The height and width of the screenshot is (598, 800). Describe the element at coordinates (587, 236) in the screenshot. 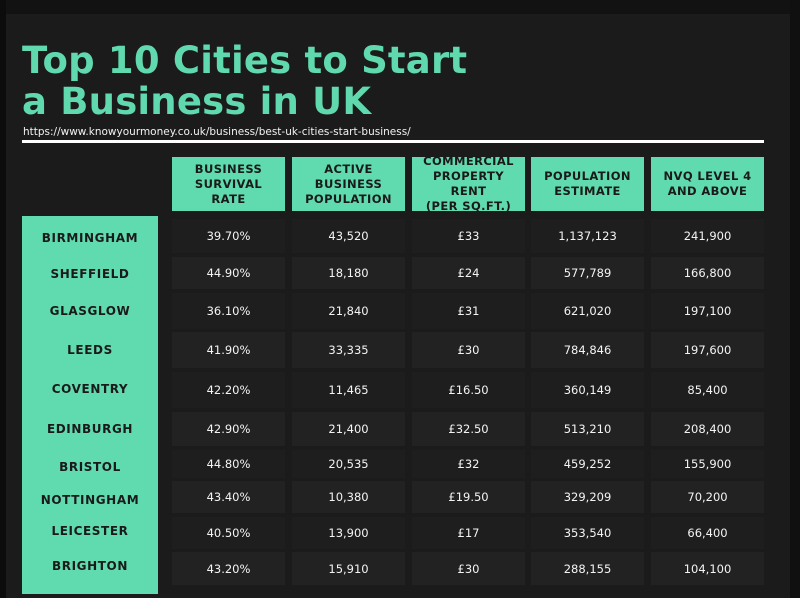

I see `table-cell-population: 1,137,123` at that location.